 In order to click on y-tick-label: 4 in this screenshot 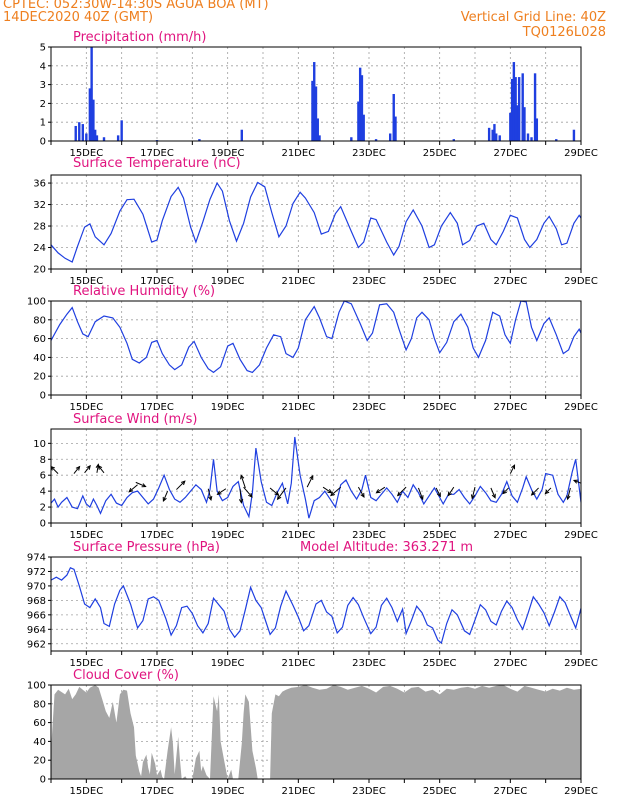, I will do `click(43, 66)`.